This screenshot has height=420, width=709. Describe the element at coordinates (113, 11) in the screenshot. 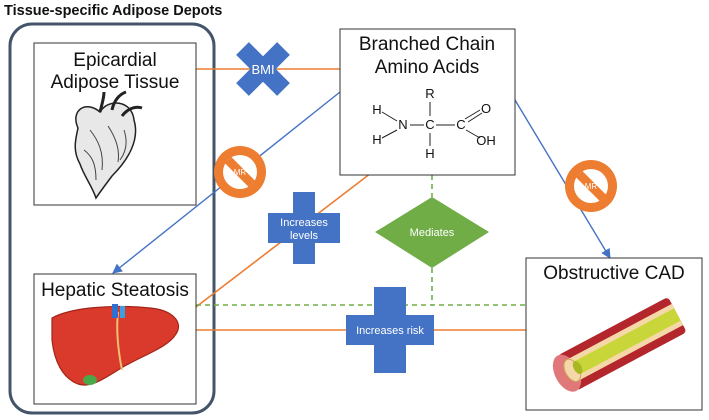

I see `diagram-title: Tissue-specific Adipose Depots` at that location.